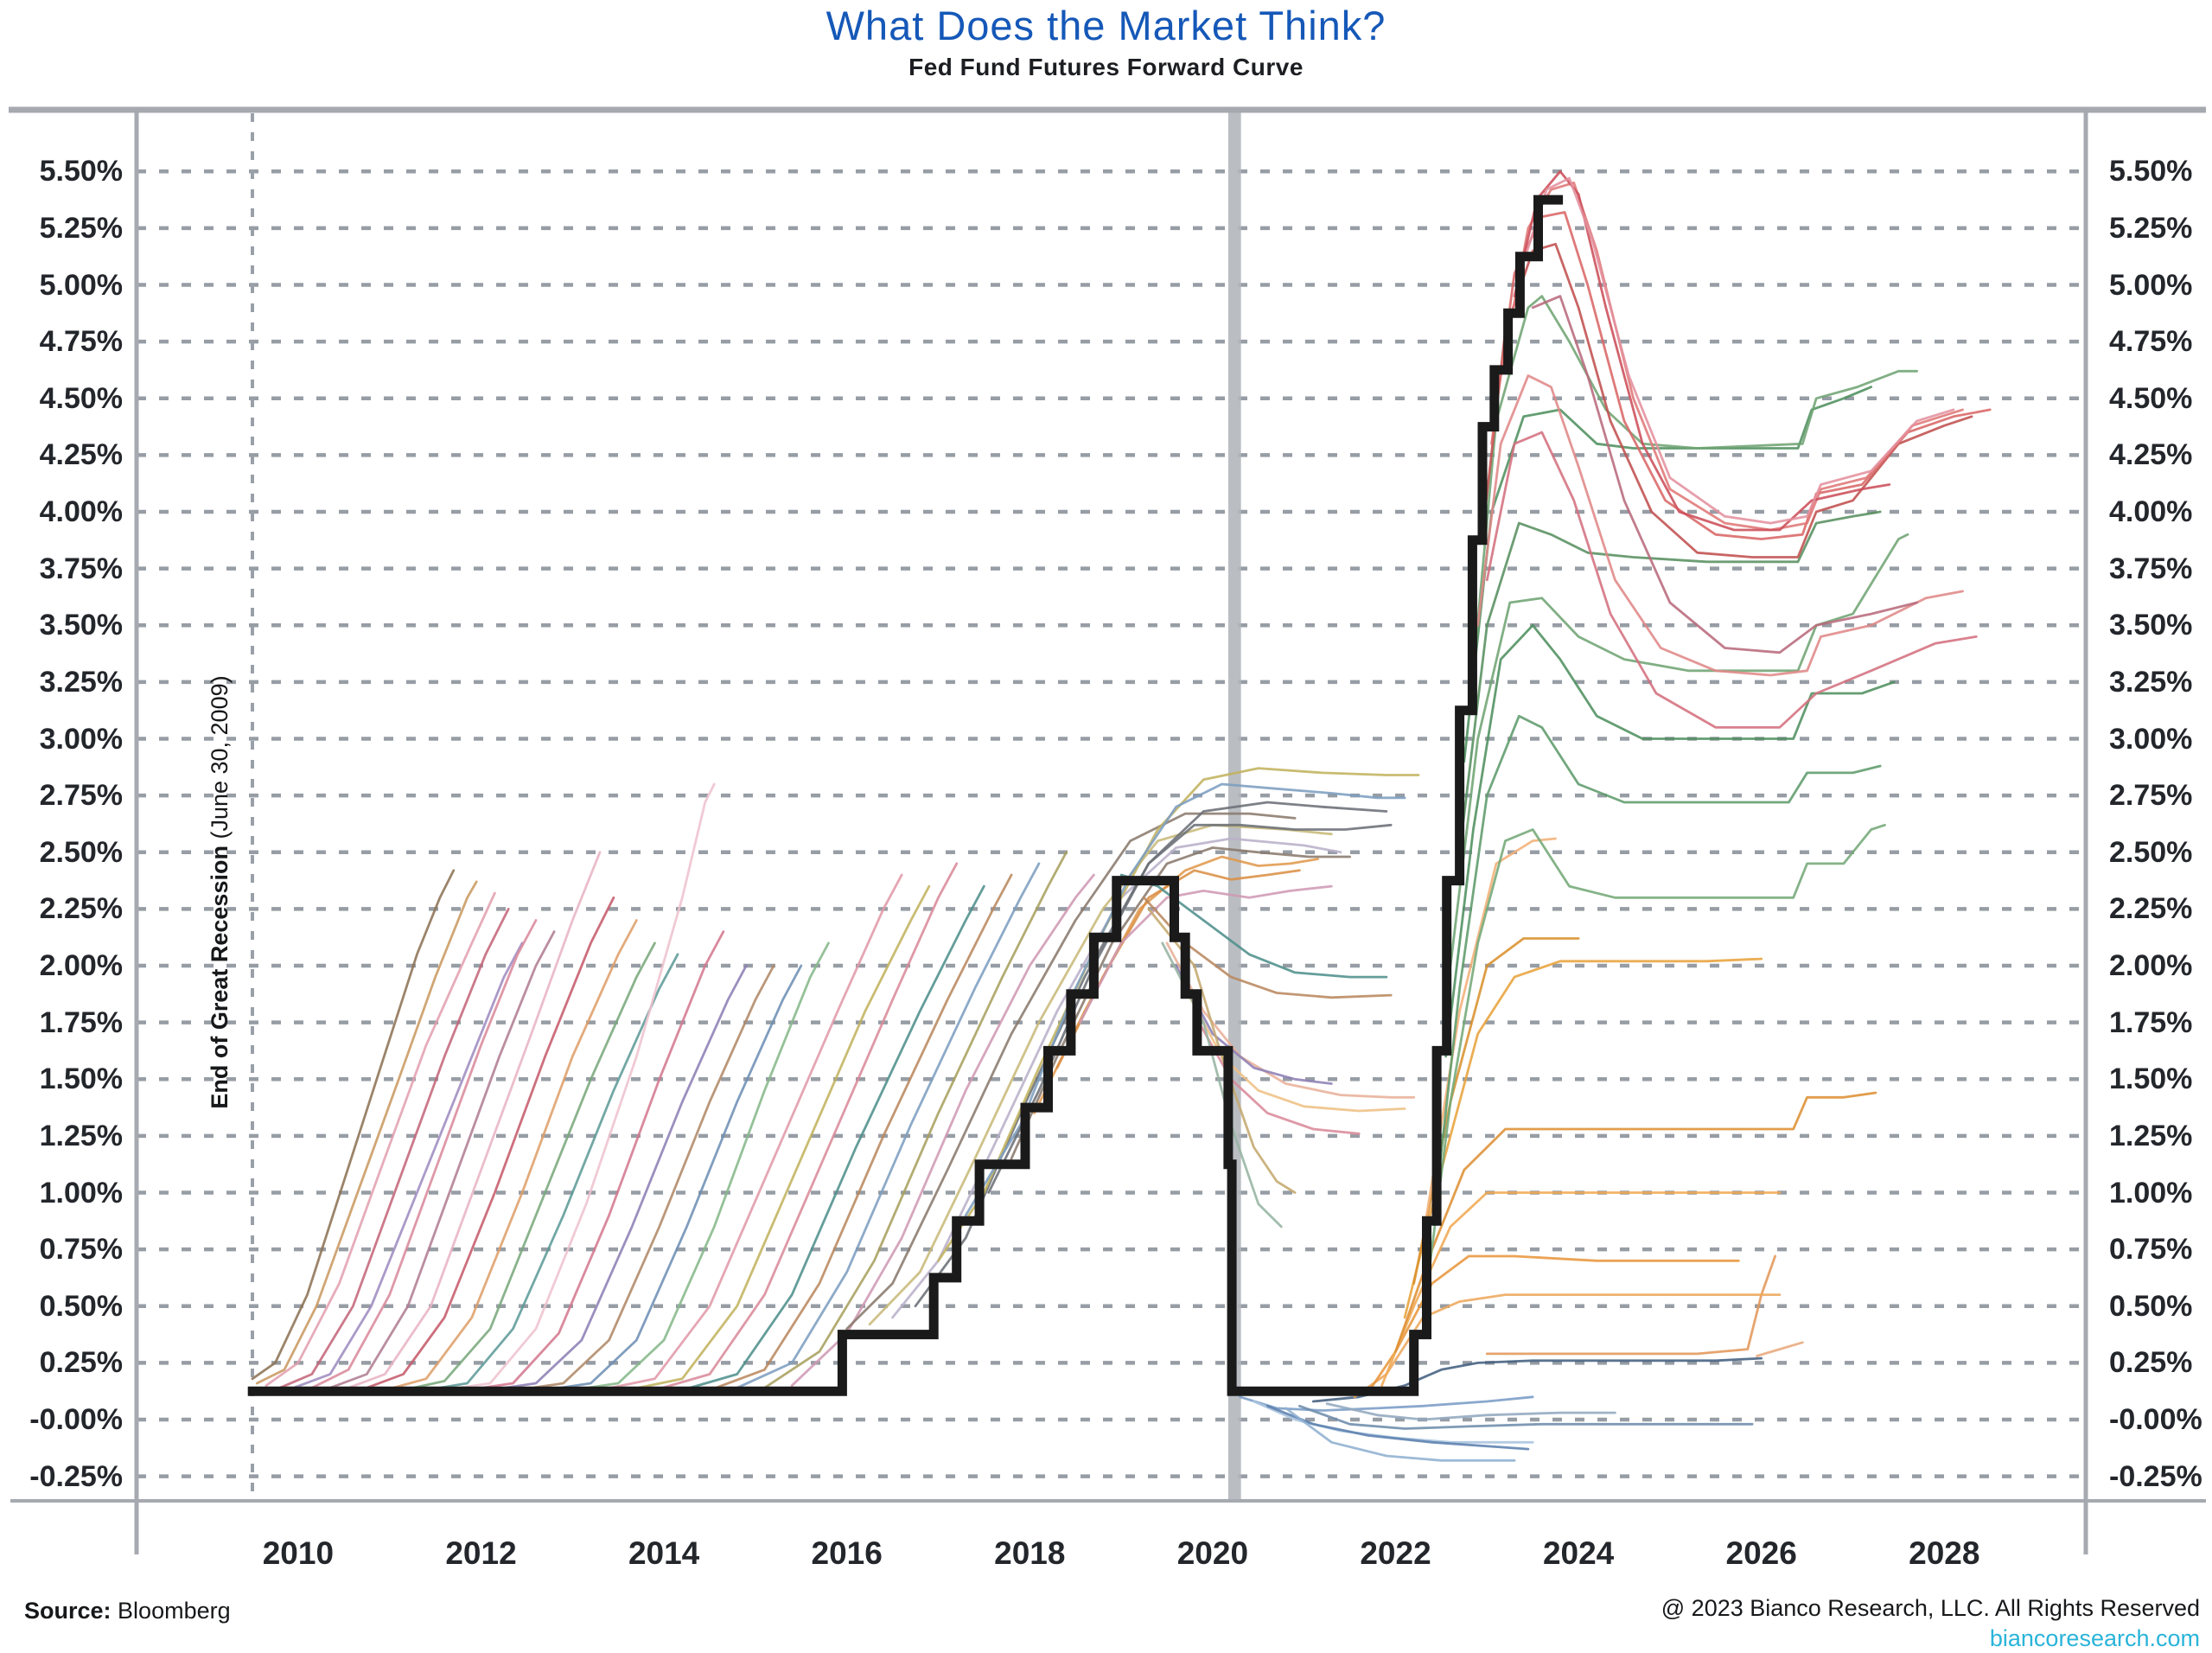  Describe the element at coordinates (1761, 1553) in the screenshot. I see `x-axis-label: 2026` at that location.